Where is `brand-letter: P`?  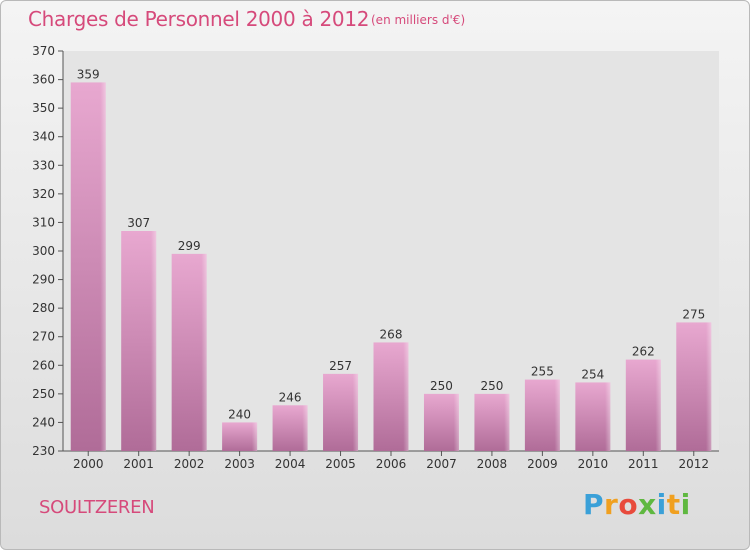 brand-letter: P is located at coordinates (594, 504).